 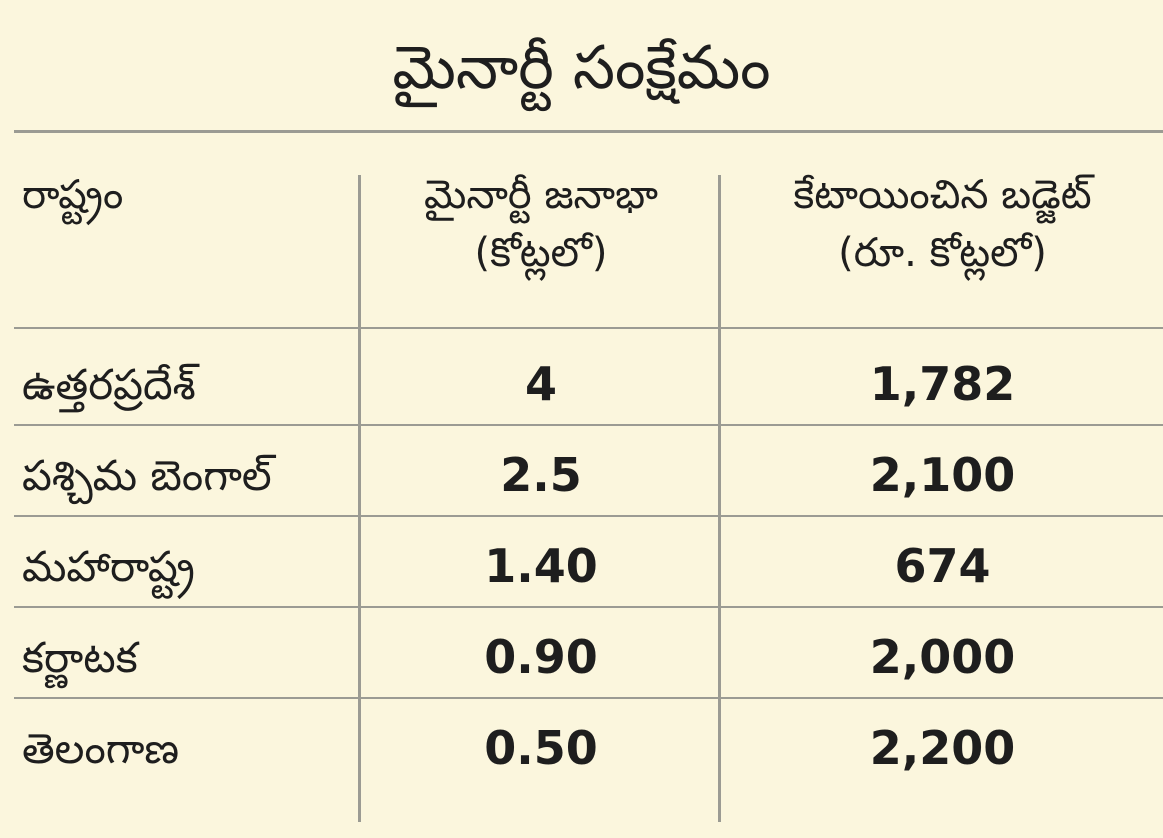 I want to click on header-divider, so click(x=588, y=328).